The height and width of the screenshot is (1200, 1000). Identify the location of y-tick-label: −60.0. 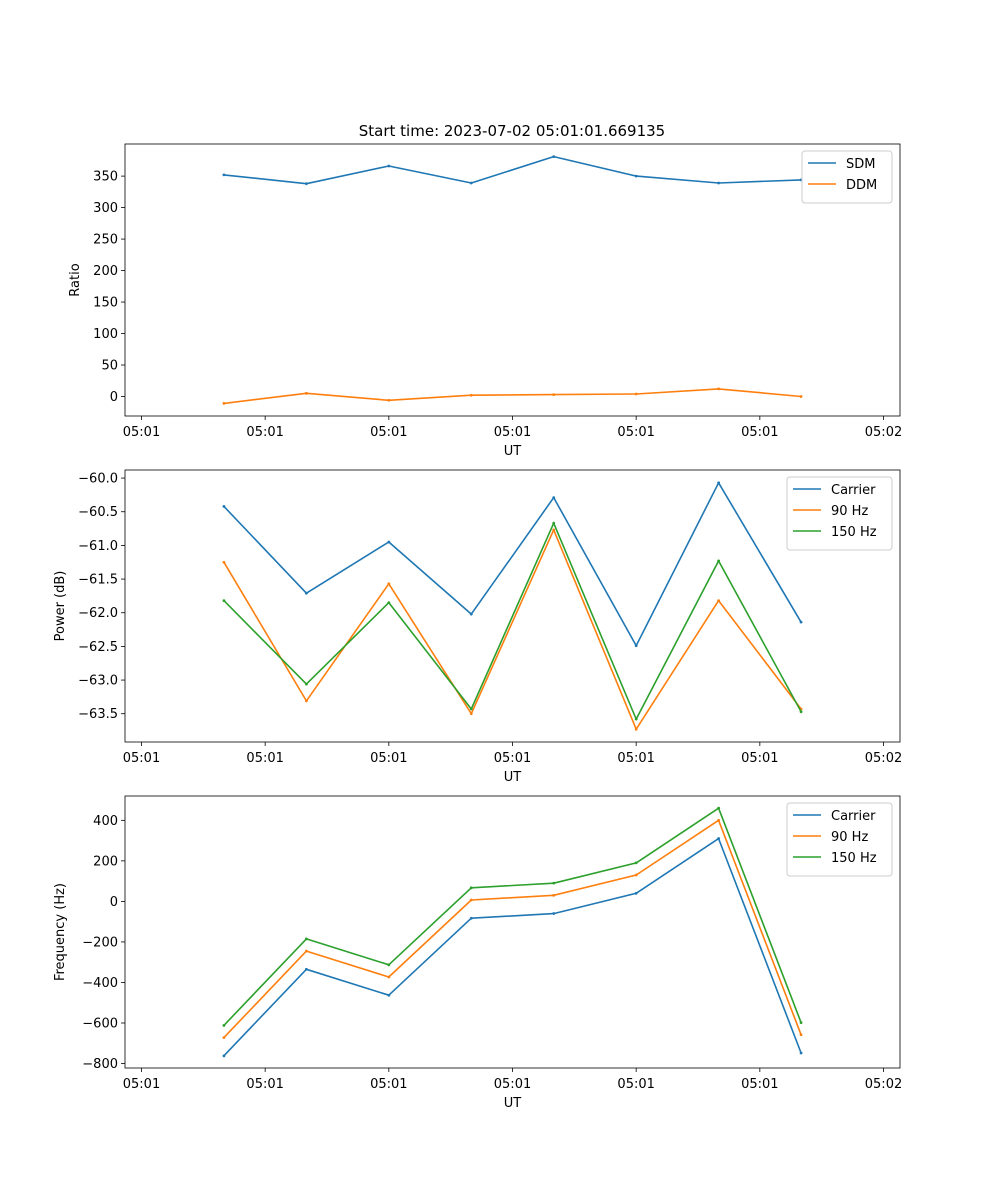
(98, 479).